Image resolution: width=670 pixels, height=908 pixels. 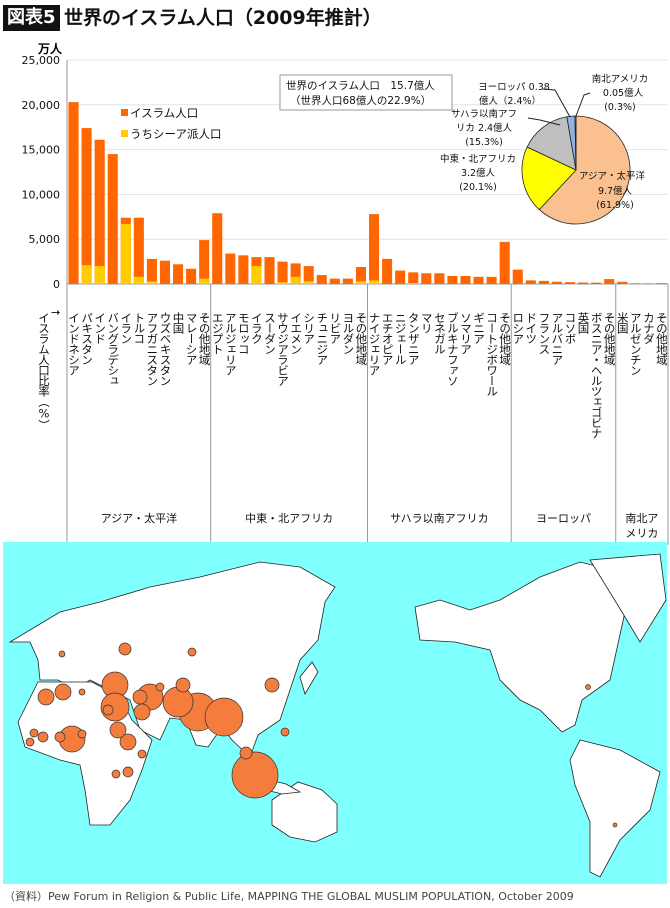 I want to click on category-label: ギニア, so click(x=479, y=328).